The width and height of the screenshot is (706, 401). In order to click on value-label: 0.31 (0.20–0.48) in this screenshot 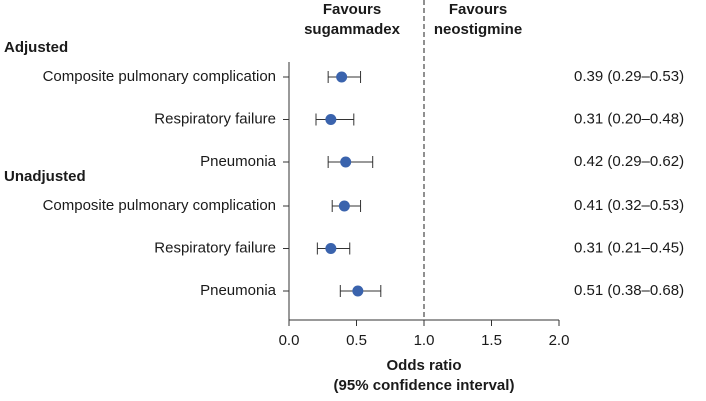, I will do `click(629, 118)`.